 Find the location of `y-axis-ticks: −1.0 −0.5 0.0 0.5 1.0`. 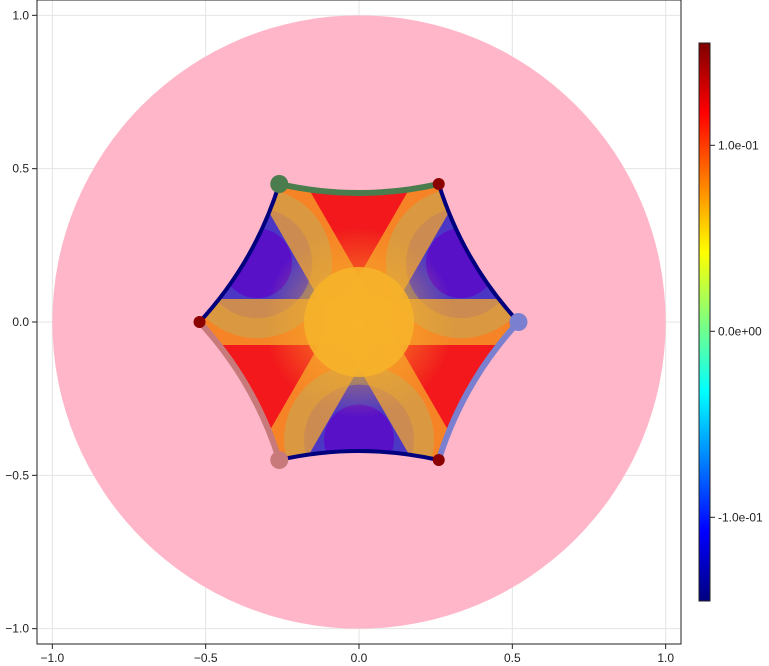

y-axis-ticks: −1.0 −0.5 0.0 0.5 1.0 is located at coordinates (21, 322).